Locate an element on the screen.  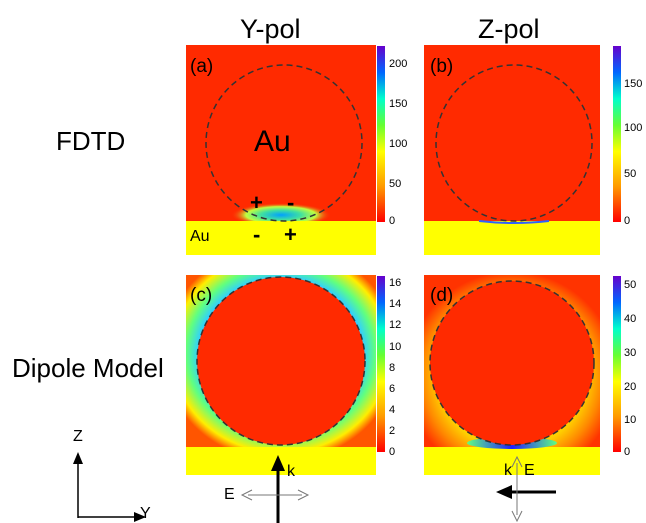
zpol-e-arrow-icon is located at coordinates (517, 489).